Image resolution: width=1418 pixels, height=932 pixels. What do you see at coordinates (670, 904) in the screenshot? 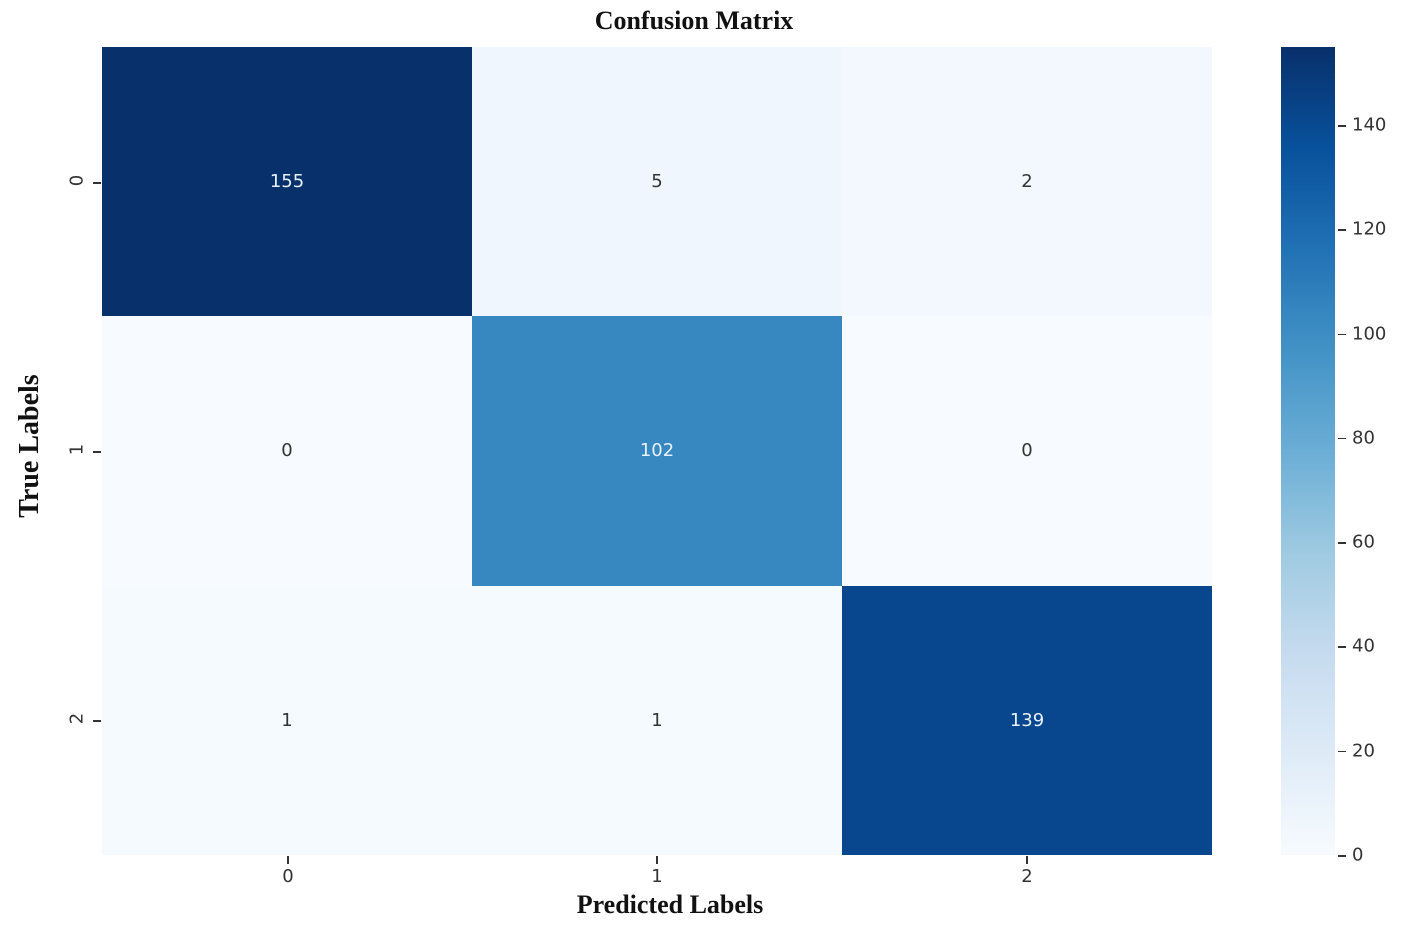
I see `x-axis-label: Predicted Labels` at bounding box center [670, 904].